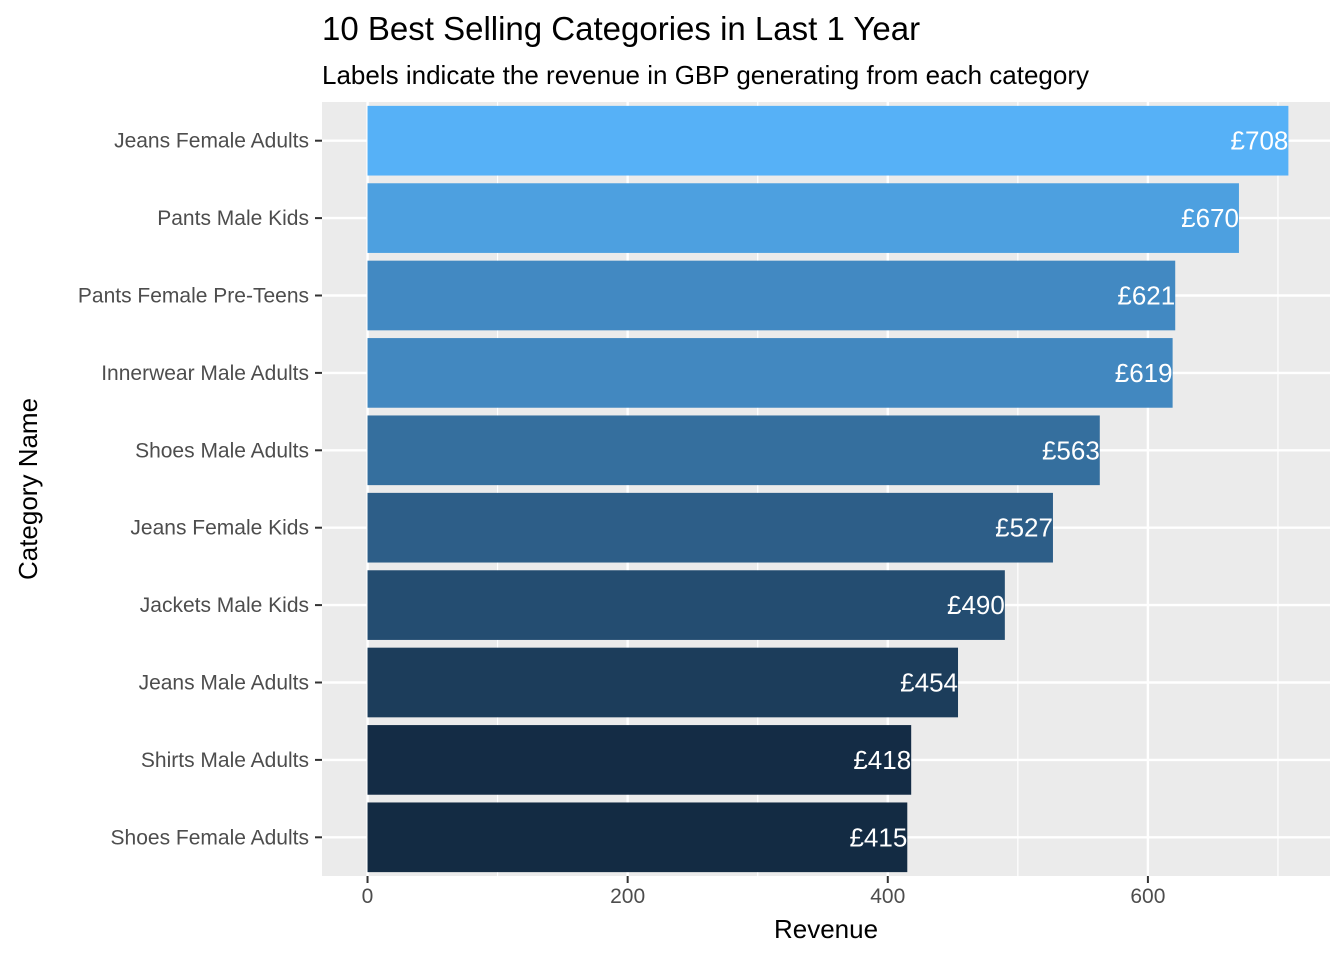 This screenshot has height=960, width=1344. Describe the element at coordinates (1071, 450) in the screenshot. I see `data-label: £563` at that location.